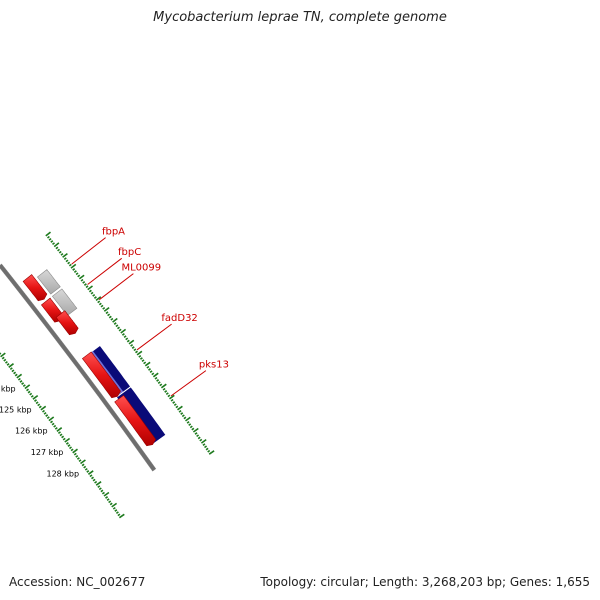 This screenshot has height=600, width=600. What do you see at coordinates (77, 582) in the screenshot?
I see `accession-text: Accession: NC_002677` at bounding box center [77, 582].